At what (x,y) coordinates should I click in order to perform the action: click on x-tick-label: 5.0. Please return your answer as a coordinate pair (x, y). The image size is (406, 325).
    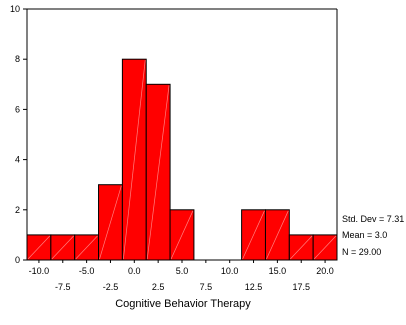
    Looking at the image, I should click on (182, 271).